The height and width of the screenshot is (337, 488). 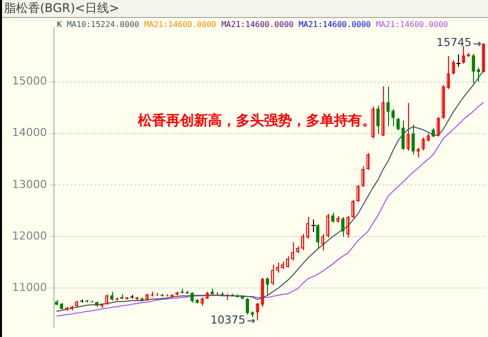 I want to click on annotation: 10375, so click(x=228, y=319).